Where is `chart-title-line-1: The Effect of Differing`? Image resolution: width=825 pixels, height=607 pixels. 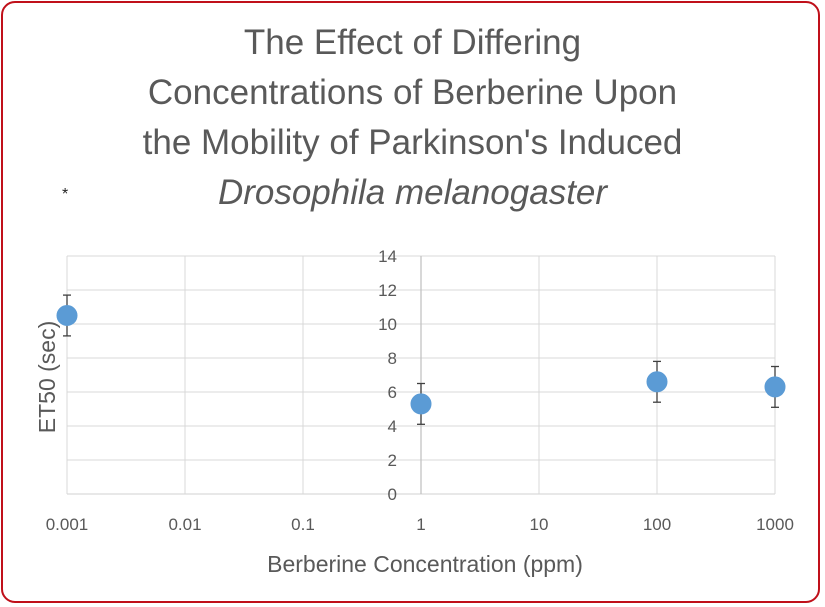 chart-title-line-1: The Effect of Differing is located at coordinates (412, 42).